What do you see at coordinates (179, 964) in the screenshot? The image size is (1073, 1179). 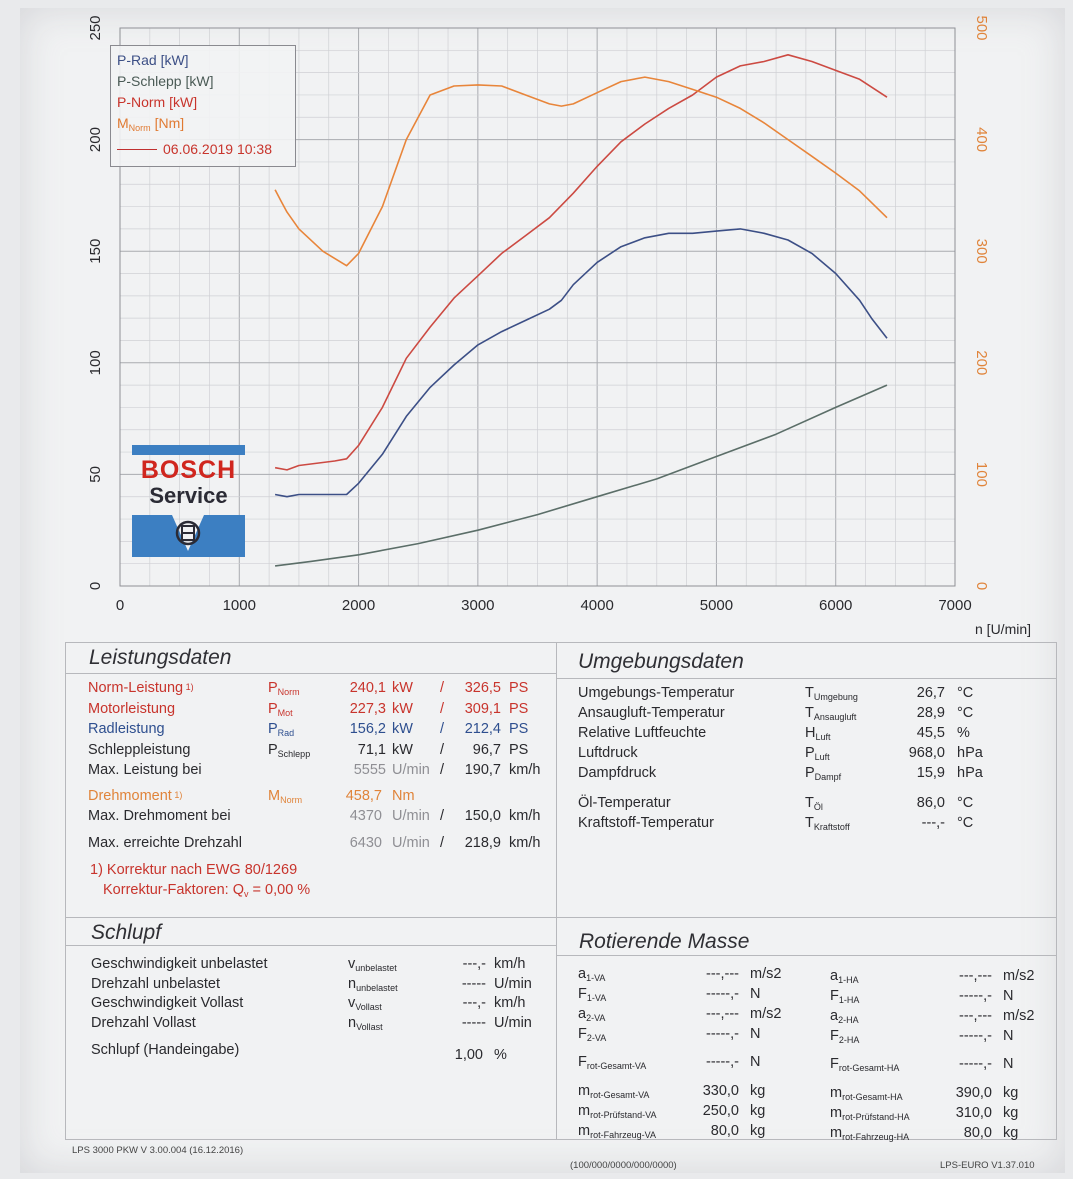 I see `schlupf-label: Geschwindigkeit unbelastet` at bounding box center [179, 964].